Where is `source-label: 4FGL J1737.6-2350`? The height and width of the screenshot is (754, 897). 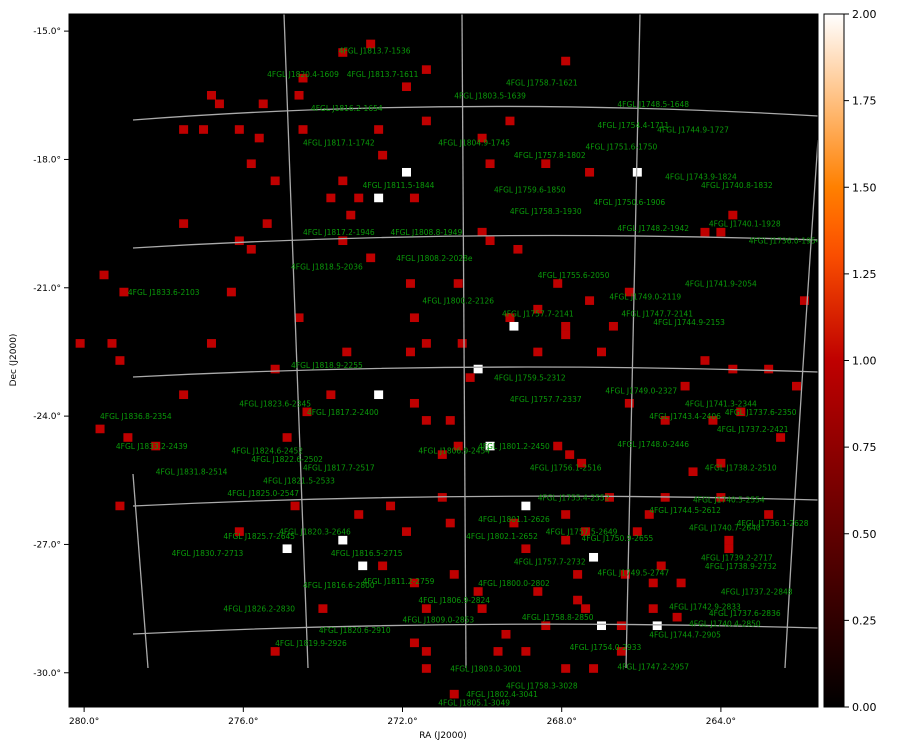 source-label: 4FGL J1737.6-2350 is located at coordinates (761, 412).